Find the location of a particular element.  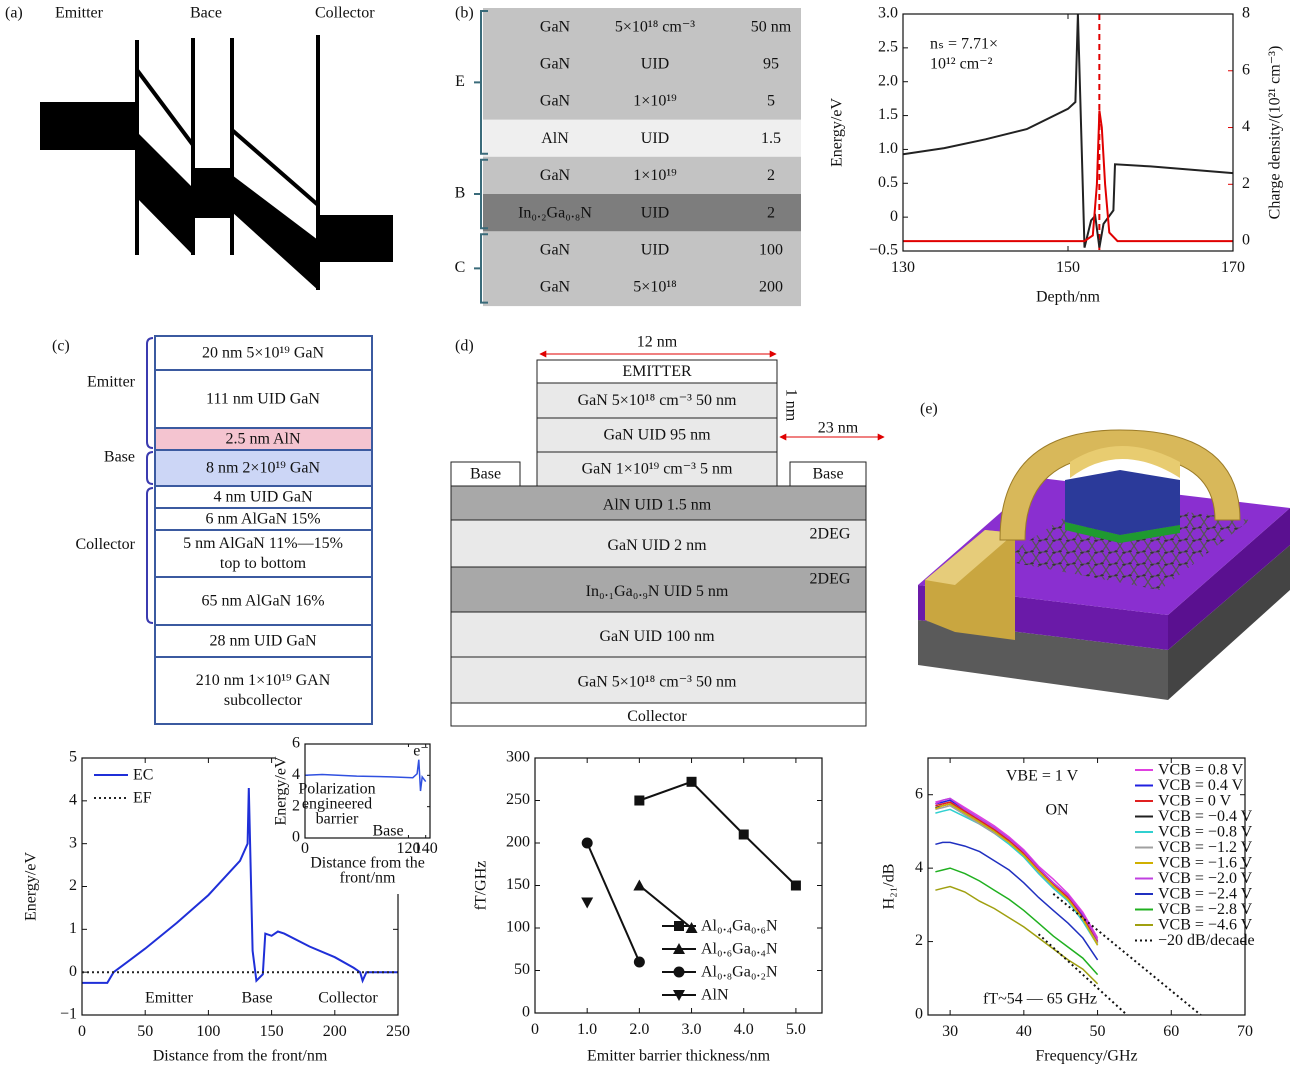

table-cell: 95 is located at coordinates (771, 63).